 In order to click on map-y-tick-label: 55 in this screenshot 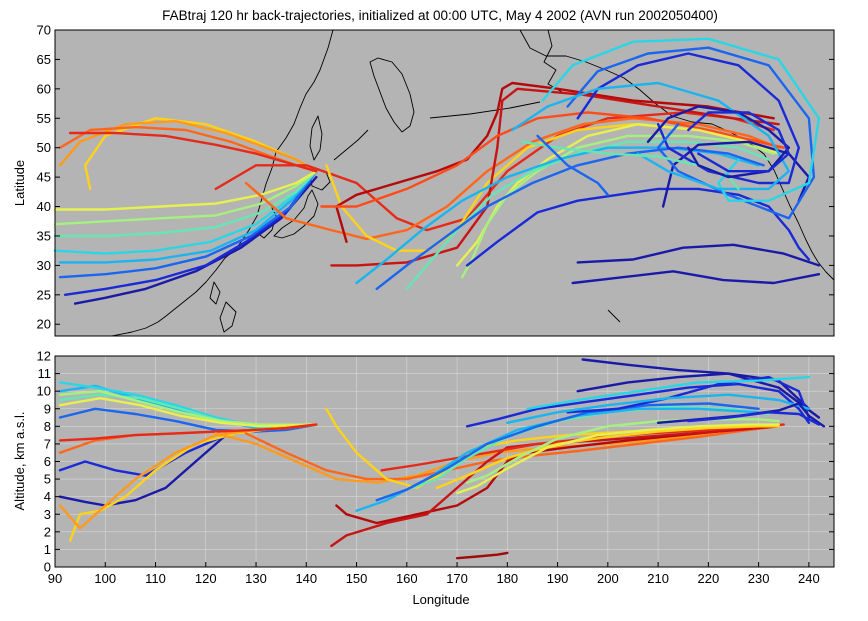, I will do `click(44, 118)`.